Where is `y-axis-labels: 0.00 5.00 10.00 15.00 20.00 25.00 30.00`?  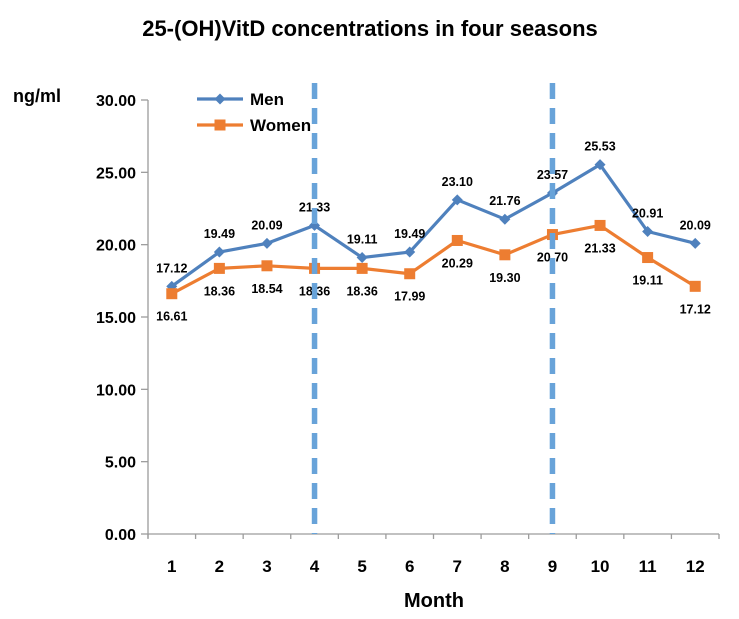 y-axis-labels: 0.00 5.00 10.00 15.00 20.00 25.00 30.00 is located at coordinates (116, 318).